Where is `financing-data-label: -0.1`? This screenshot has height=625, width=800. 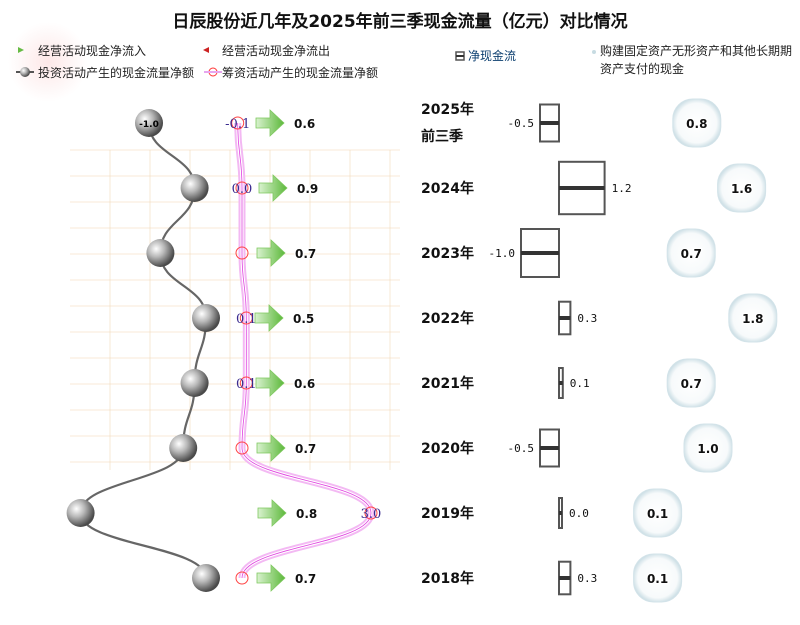
financing-data-label: -0.1 is located at coordinates (237, 124).